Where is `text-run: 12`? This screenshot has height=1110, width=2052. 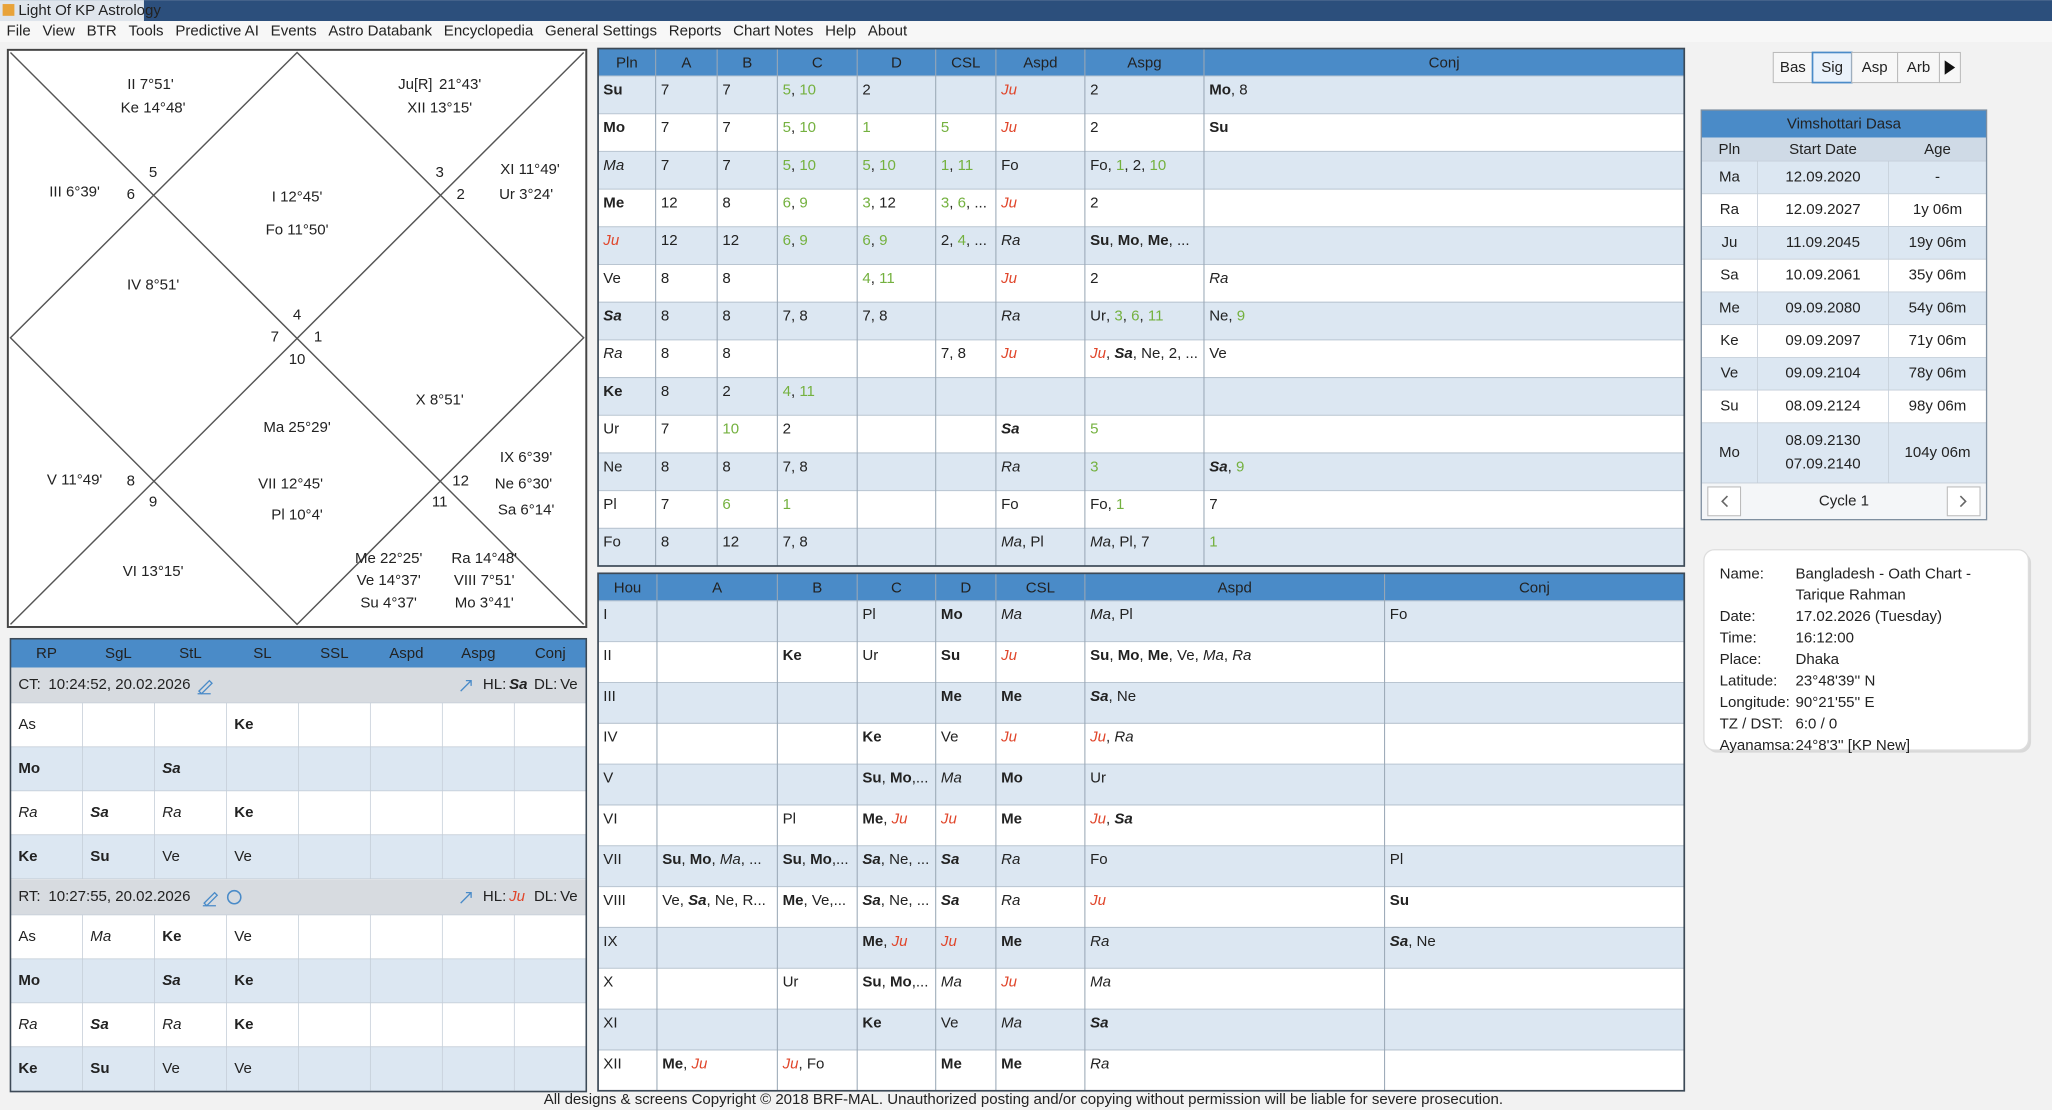 text-run: 12 is located at coordinates (887, 202).